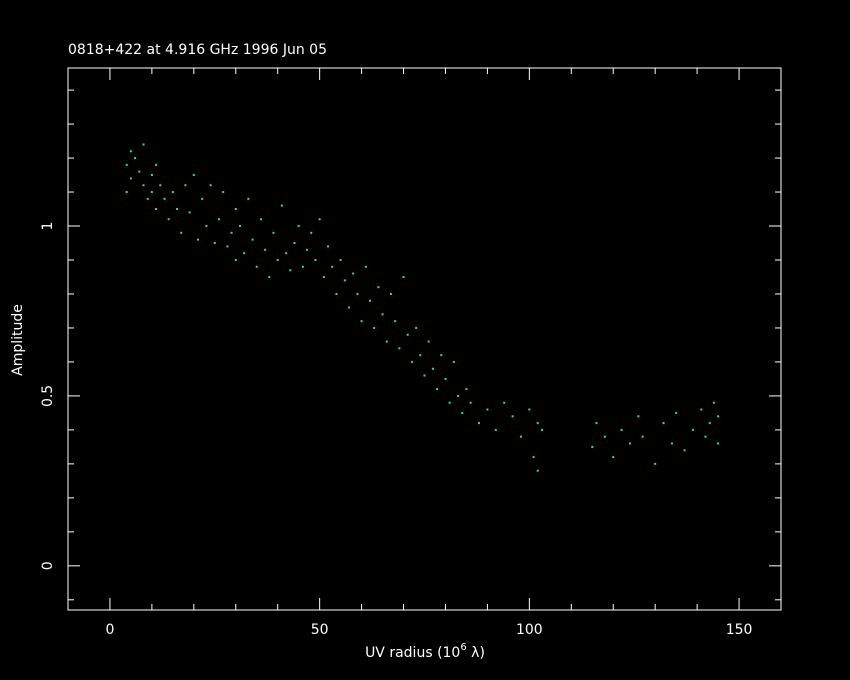  Describe the element at coordinates (48, 565) in the screenshot. I see `y-tick-label: 0` at that location.